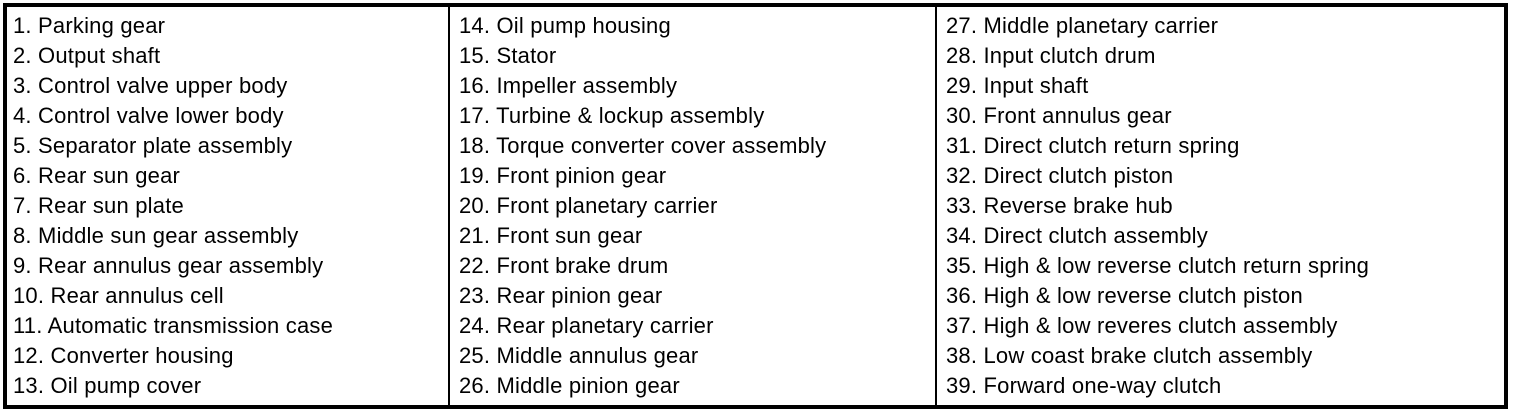  Describe the element at coordinates (153, 145) in the screenshot. I see `list-item: 5. Separator plate assembly` at that location.